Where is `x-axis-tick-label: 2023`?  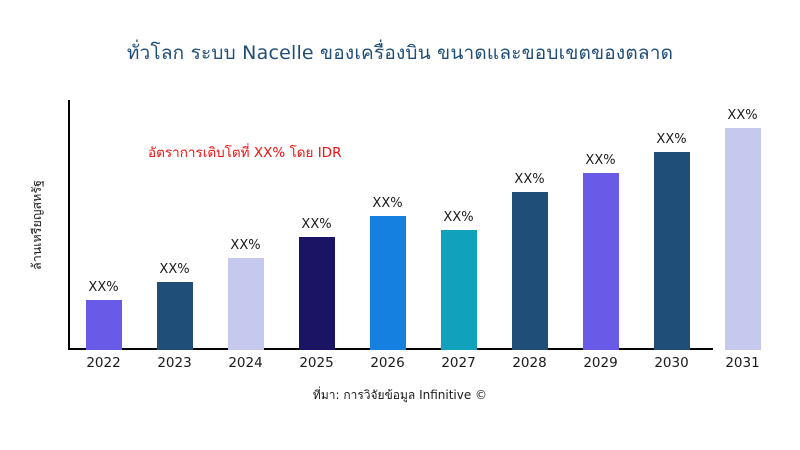
x-axis-tick-label: 2023 is located at coordinates (174, 363).